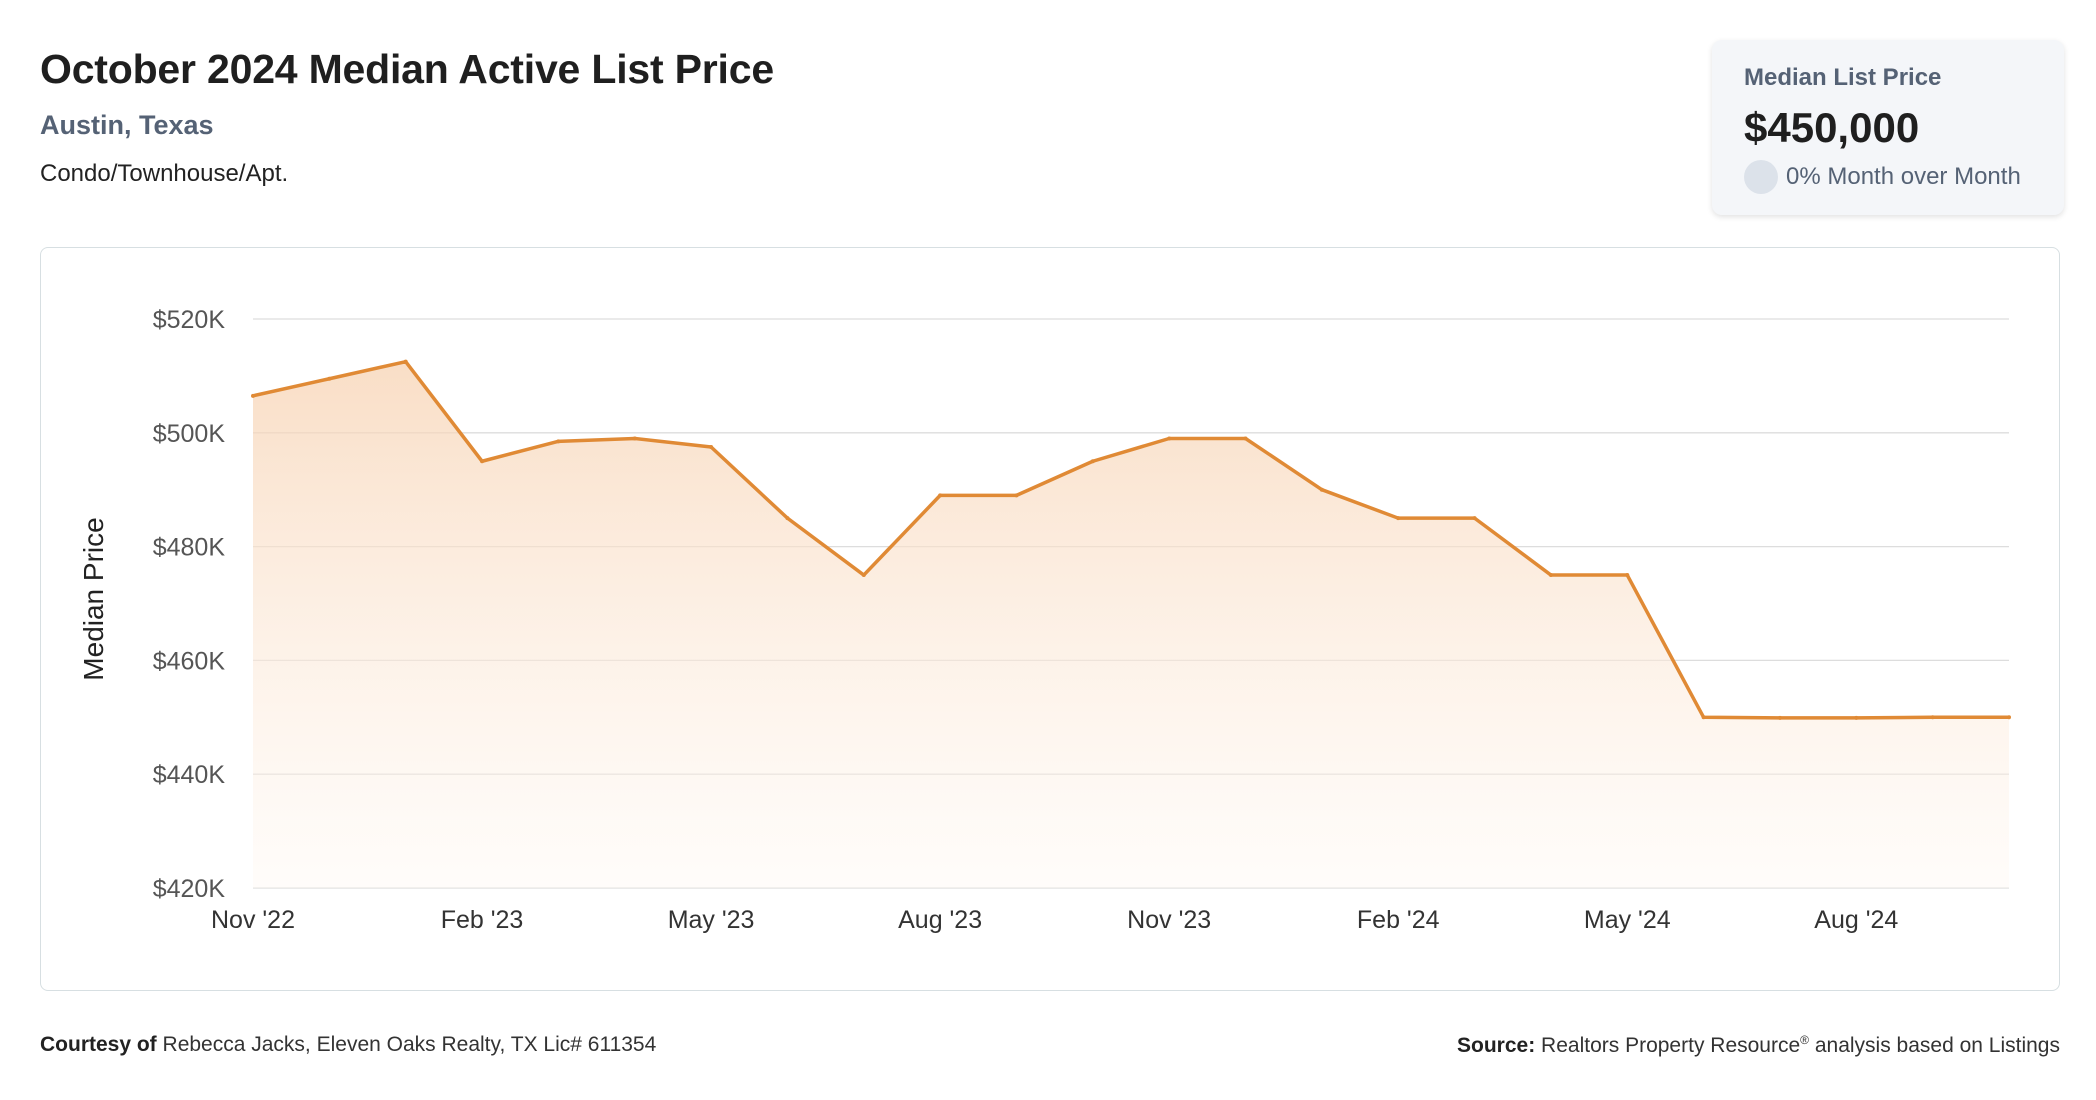  What do you see at coordinates (1398, 920) in the screenshot?
I see `x-tick-label: Feb '24` at bounding box center [1398, 920].